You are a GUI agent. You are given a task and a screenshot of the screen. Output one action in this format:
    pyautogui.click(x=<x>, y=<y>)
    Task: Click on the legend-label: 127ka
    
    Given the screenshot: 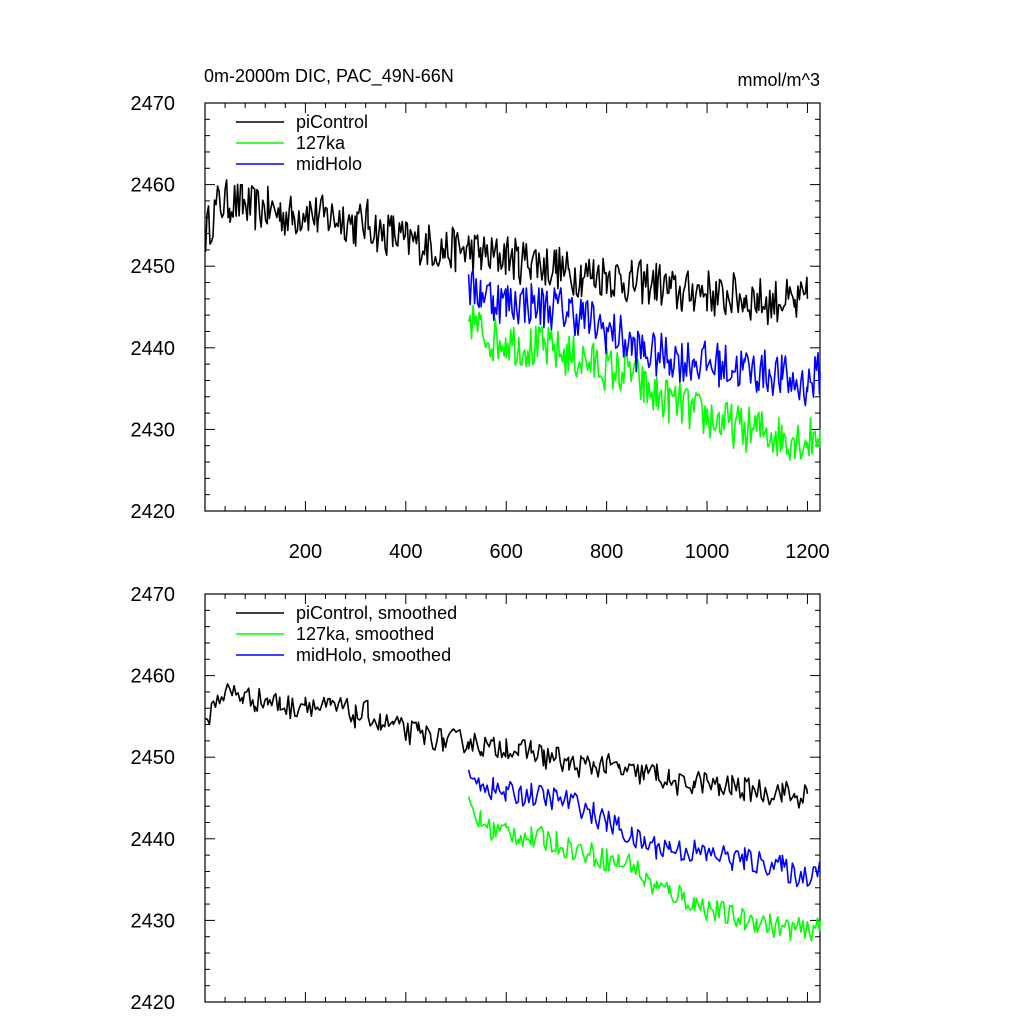 What is the action you would take?
    pyautogui.click(x=321, y=143)
    